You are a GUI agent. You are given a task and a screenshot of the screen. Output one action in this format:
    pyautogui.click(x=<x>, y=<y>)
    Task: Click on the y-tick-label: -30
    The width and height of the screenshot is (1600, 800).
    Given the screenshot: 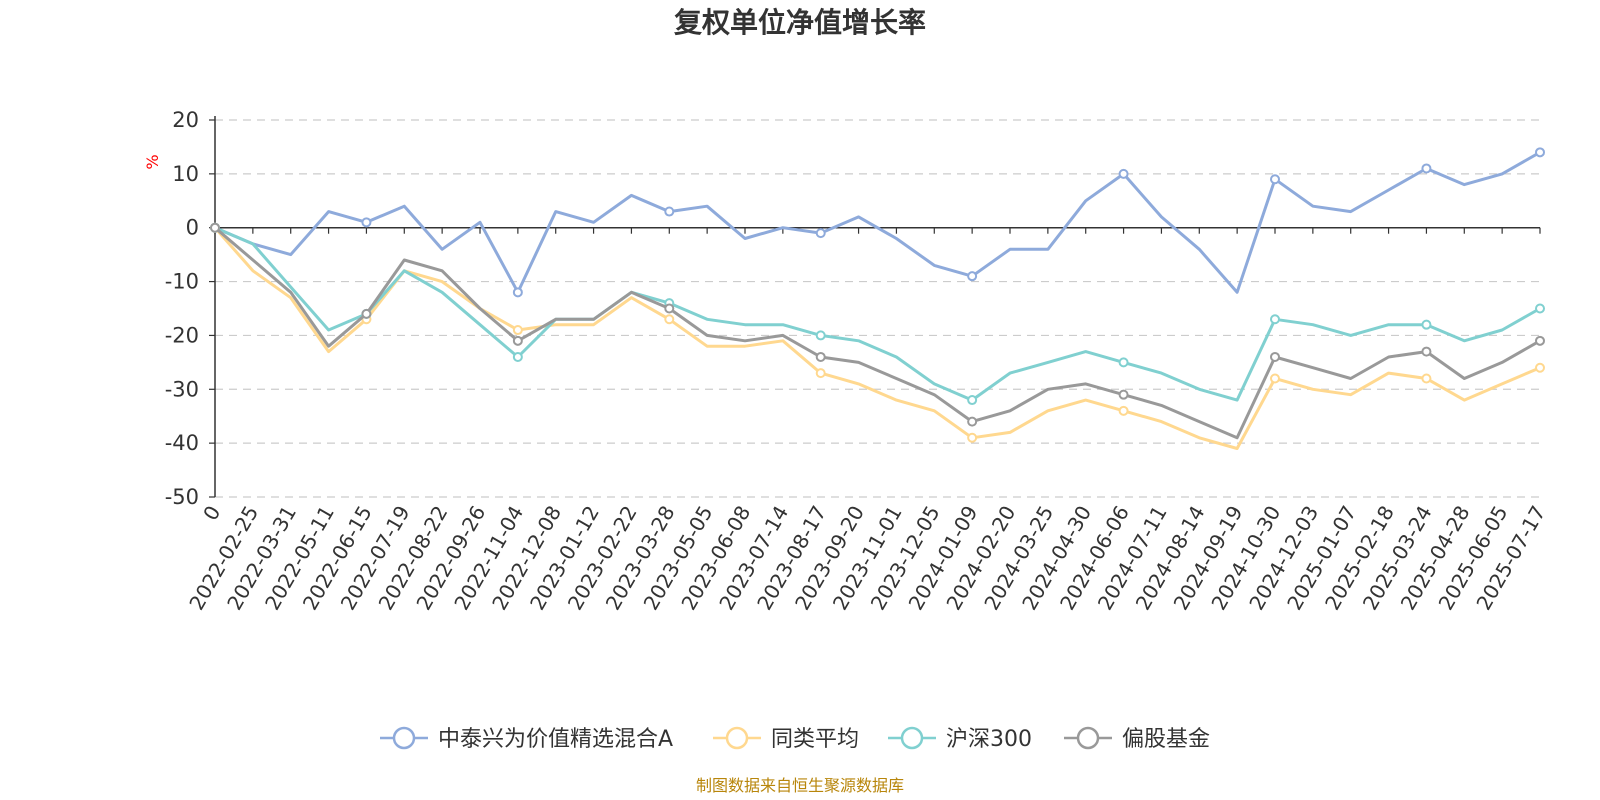 What is the action you would take?
    pyautogui.click(x=182, y=389)
    